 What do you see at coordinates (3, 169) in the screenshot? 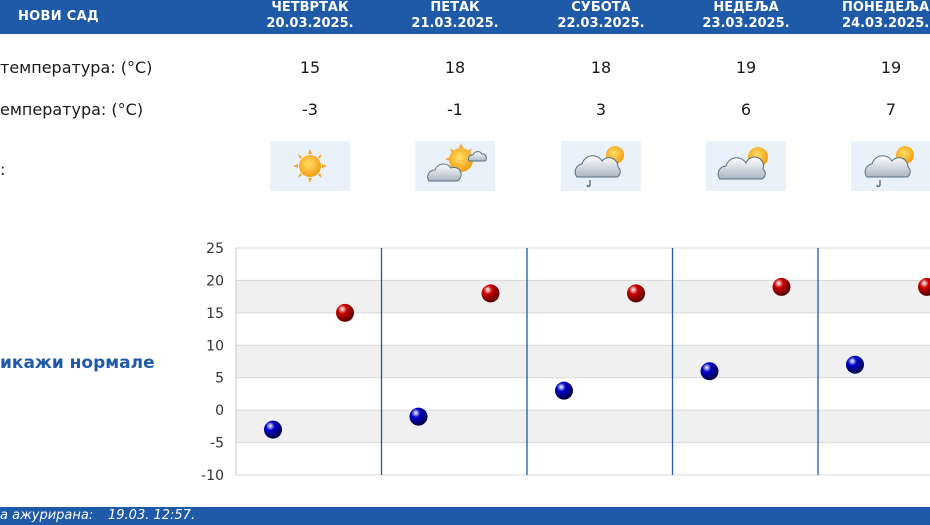
I see `weather-label: :` at bounding box center [3, 169].